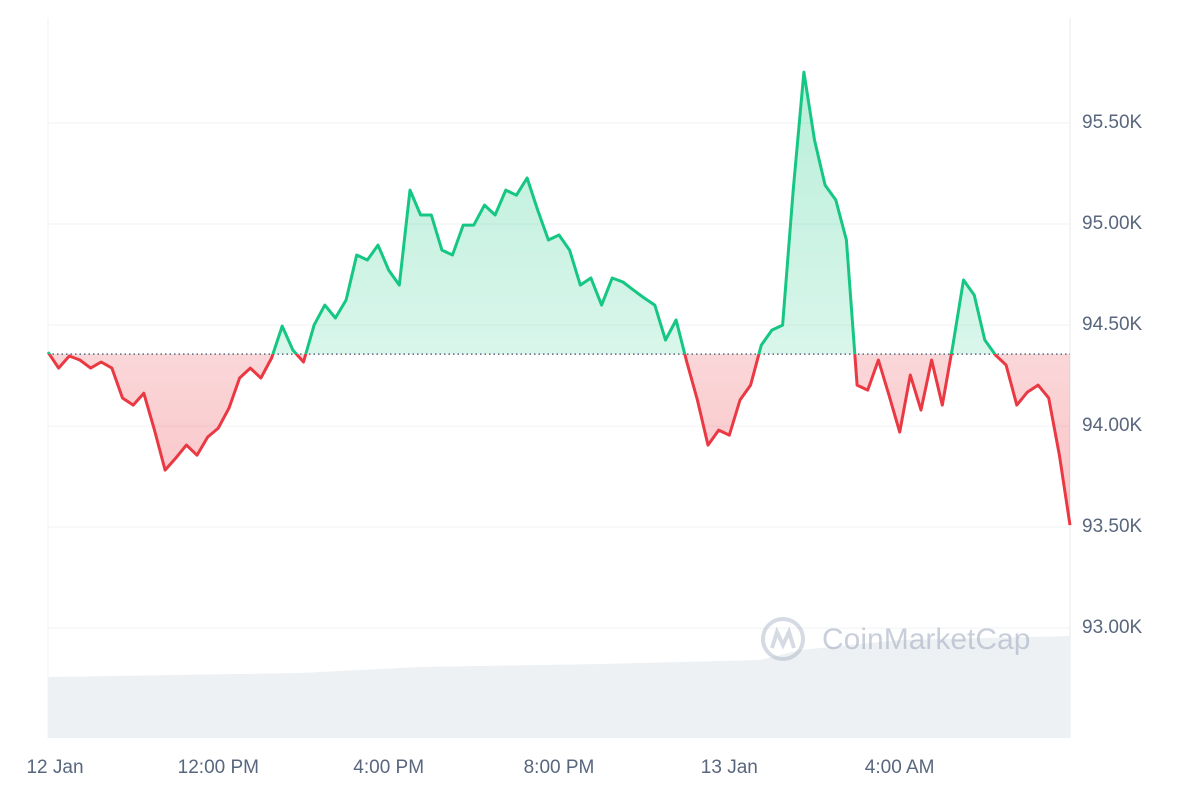 This screenshot has height=800, width=1200. I want to click on x-tick-label: 12 Jan, so click(54, 767).